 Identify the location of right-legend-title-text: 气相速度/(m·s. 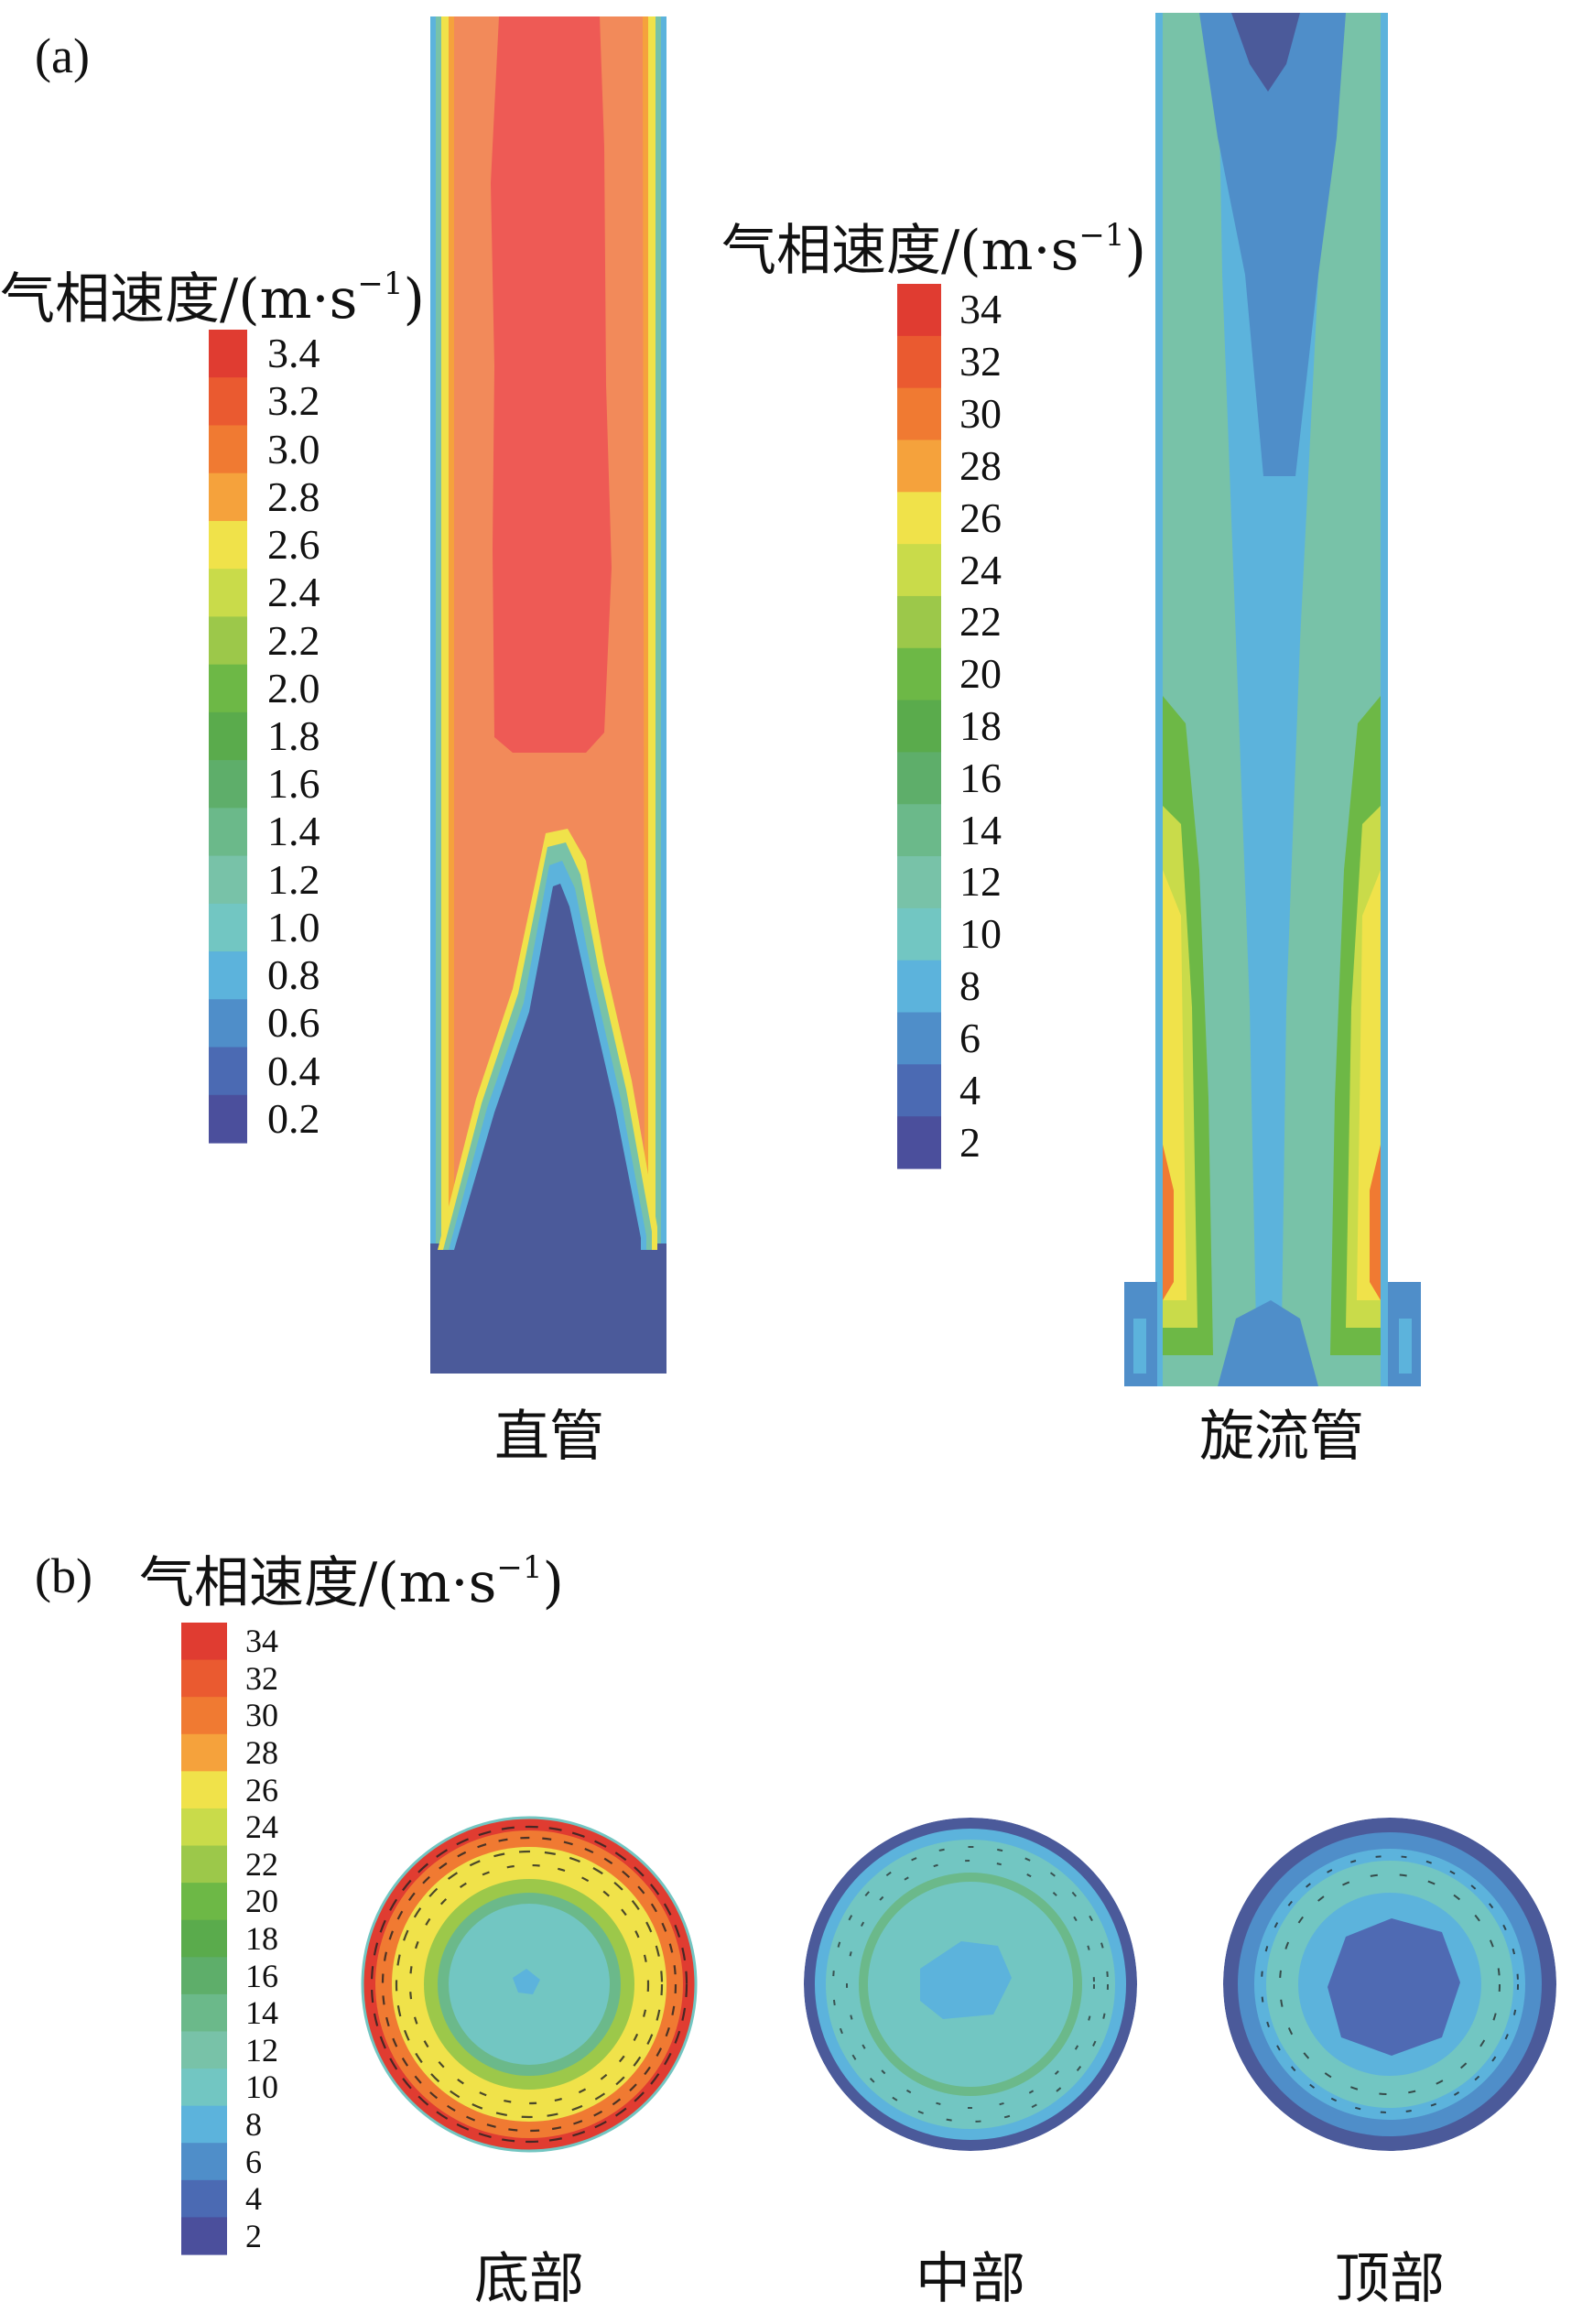
(900, 251).